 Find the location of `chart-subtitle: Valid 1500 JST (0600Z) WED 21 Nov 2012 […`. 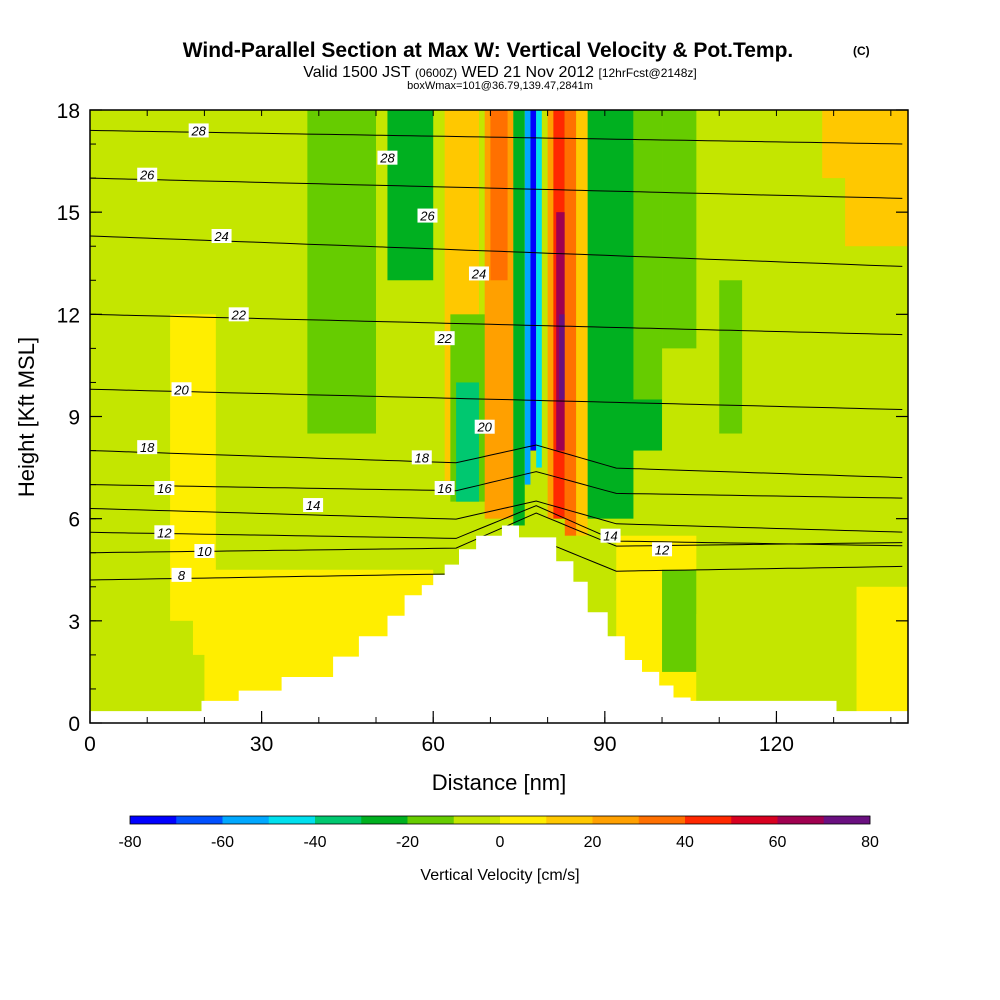

chart-subtitle: Valid 1500 JST (0600Z) WED 21 Nov 2012 [… is located at coordinates (499, 72).